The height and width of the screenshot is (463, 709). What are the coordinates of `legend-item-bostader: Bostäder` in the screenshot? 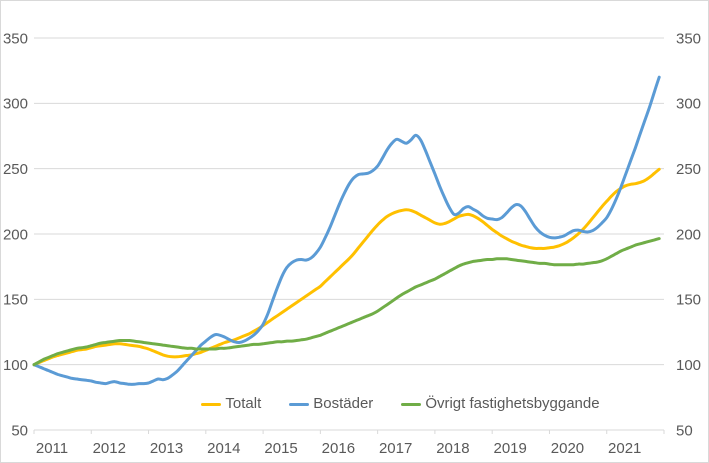 It's located at (331, 404).